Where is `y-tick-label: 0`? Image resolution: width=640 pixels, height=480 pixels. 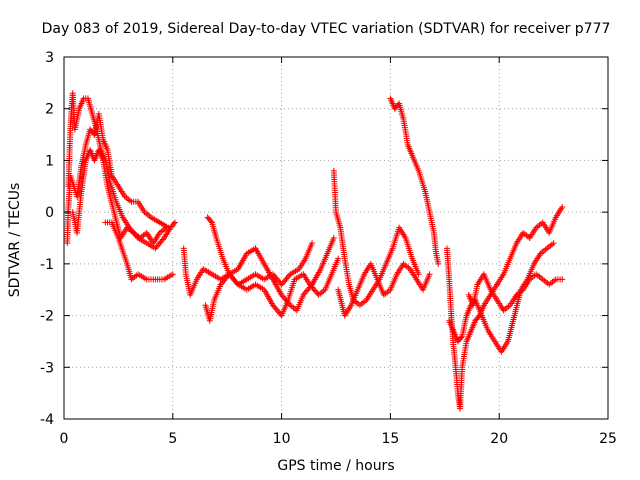 y-tick-label: 0 is located at coordinates (49, 213).